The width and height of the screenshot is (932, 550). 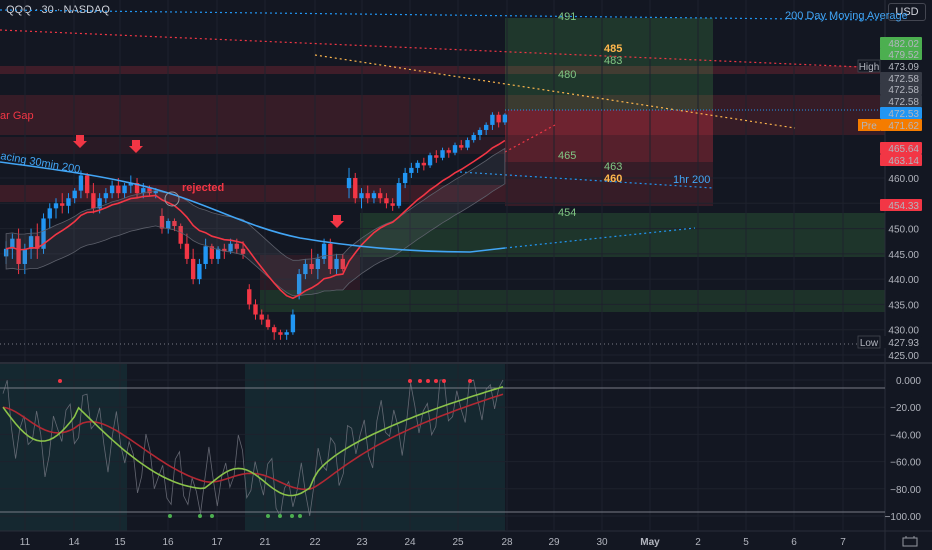 What do you see at coordinates (586, 180) in the screenshot?
I see `hr200-line` at bounding box center [586, 180].